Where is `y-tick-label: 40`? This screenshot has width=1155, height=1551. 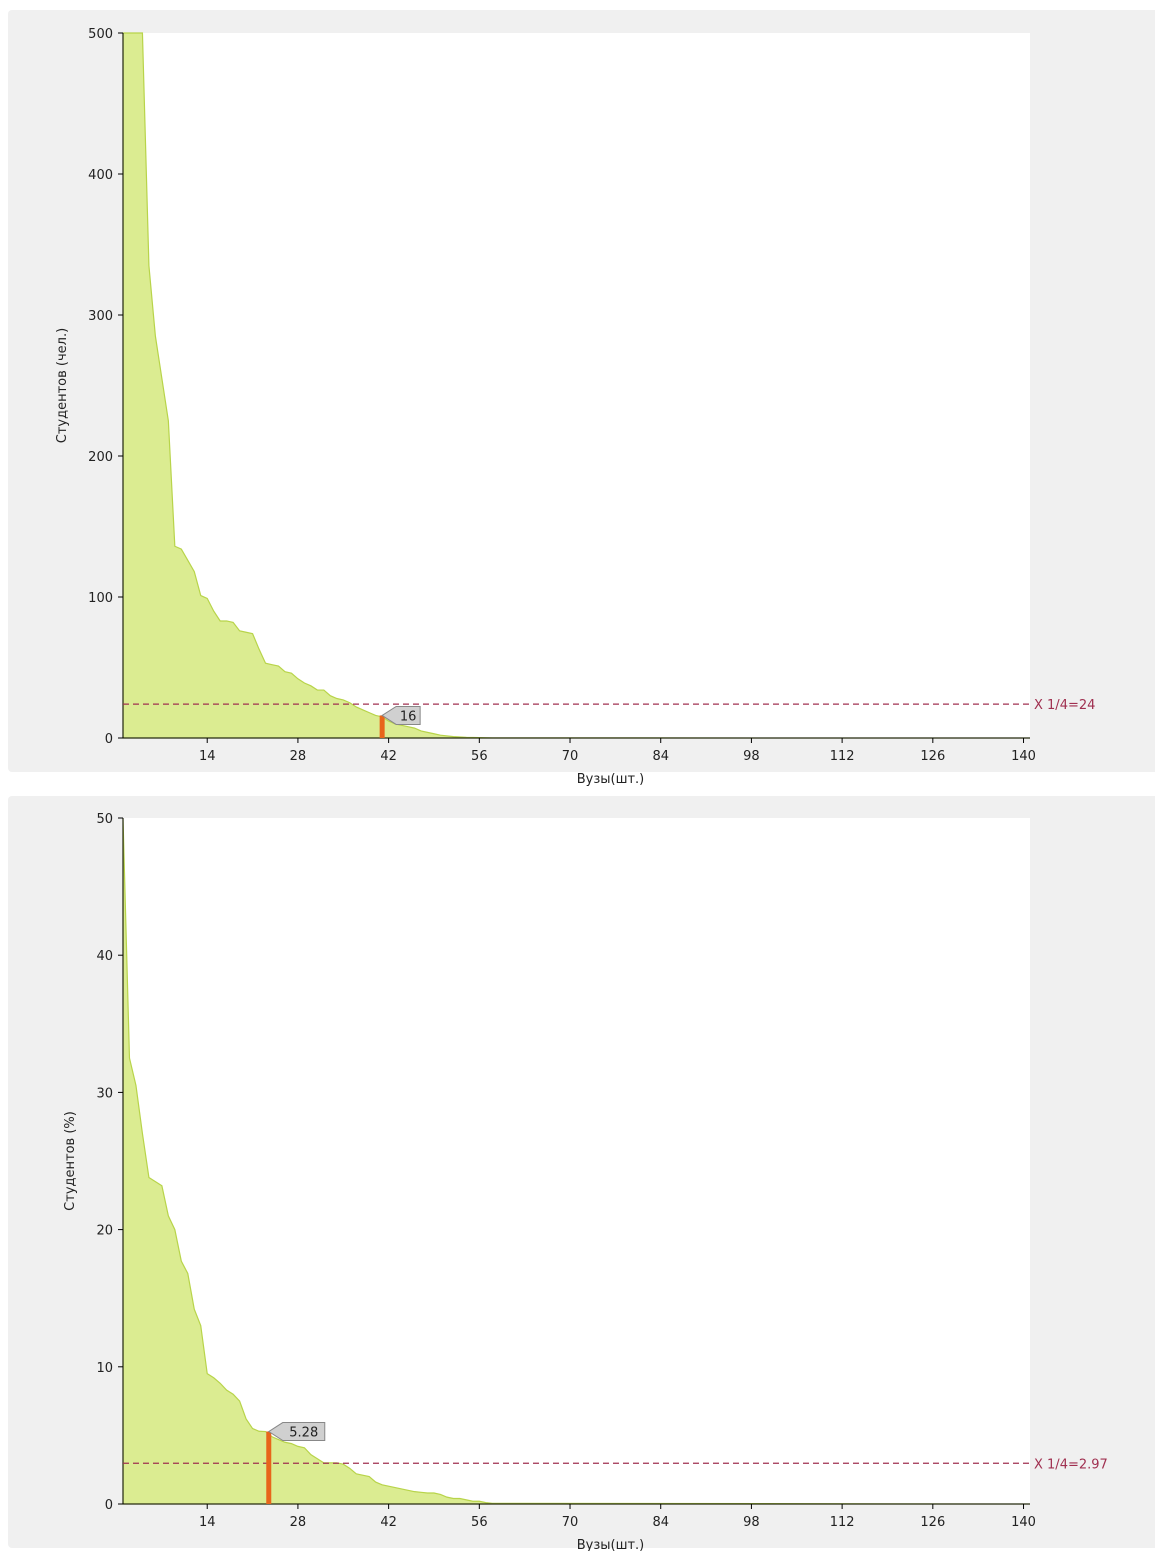
y-tick-label: 40 is located at coordinates (104, 956).